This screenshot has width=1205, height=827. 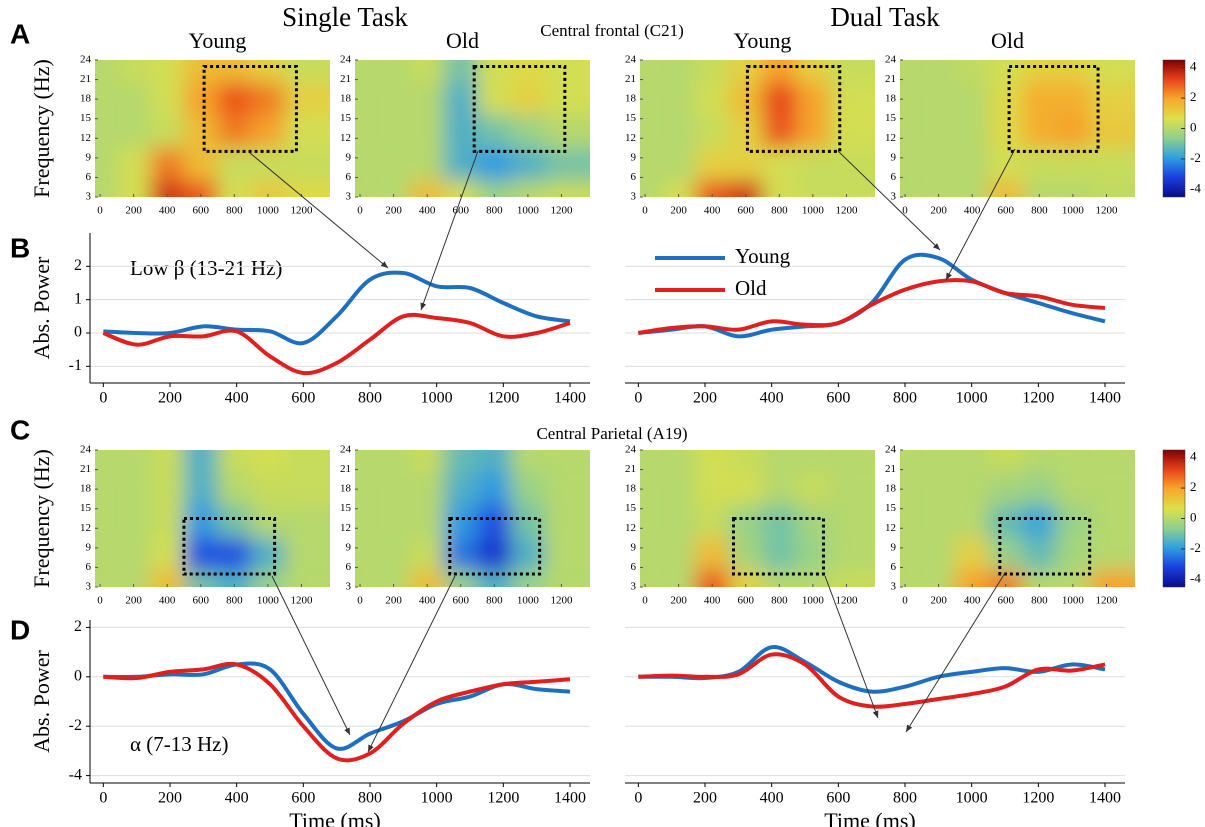 What do you see at coordinates (891, 118) in the screenshot?
I see `y-tick-label: 15` at bounding box center [891, 118].